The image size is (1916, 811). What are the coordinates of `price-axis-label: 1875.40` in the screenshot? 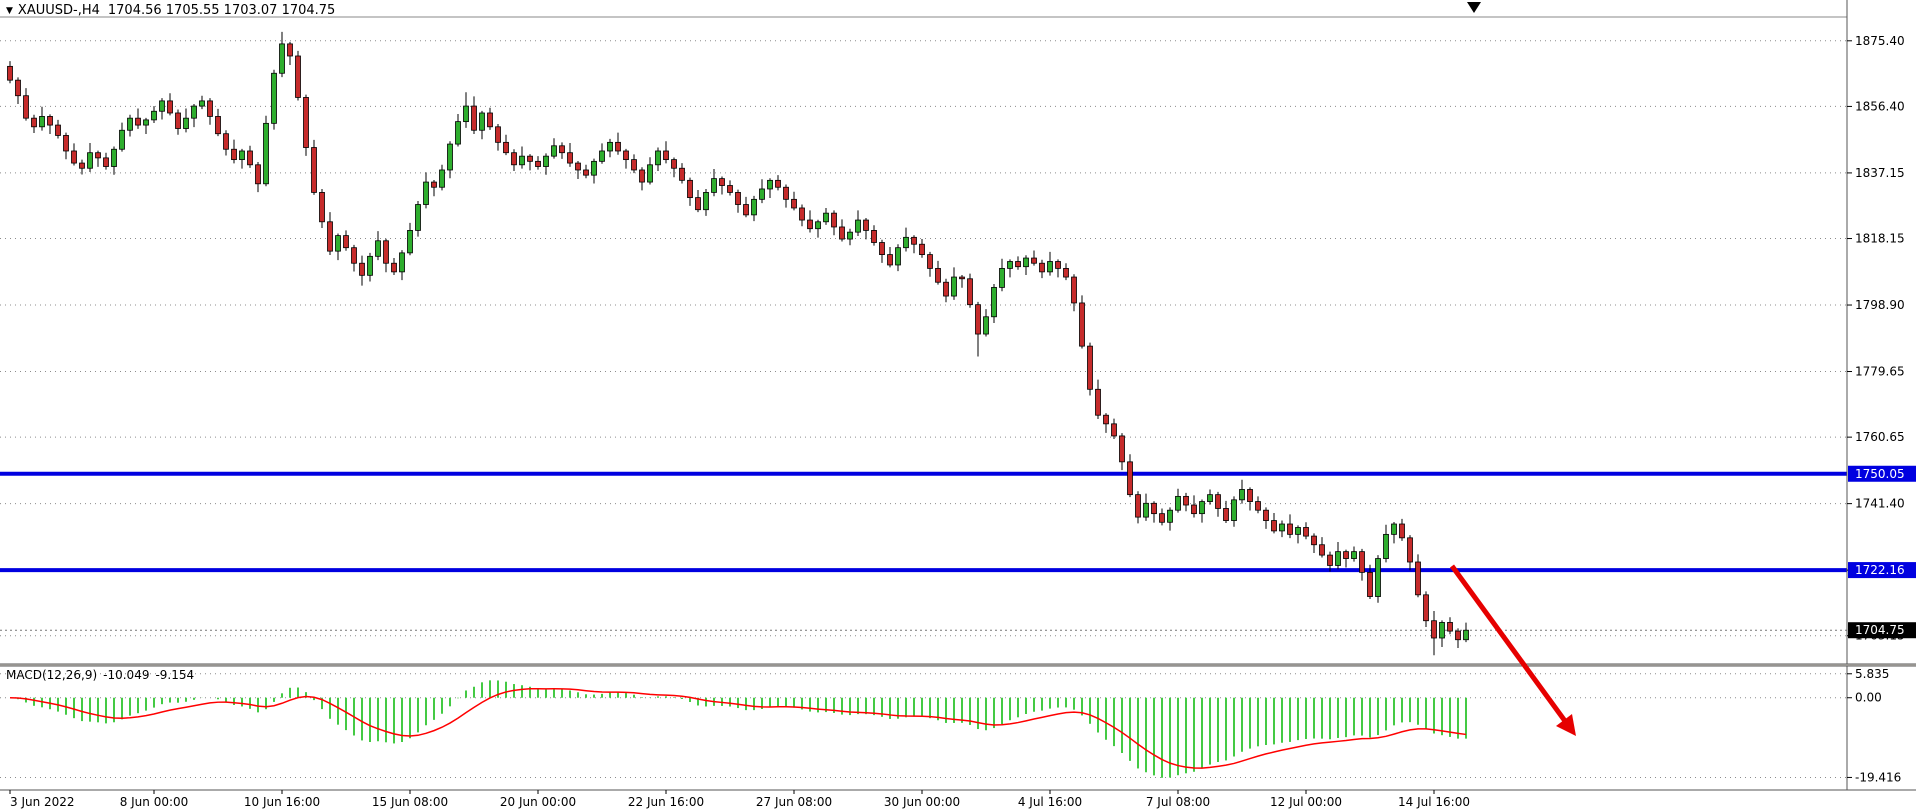 It's located at (1880, 41).